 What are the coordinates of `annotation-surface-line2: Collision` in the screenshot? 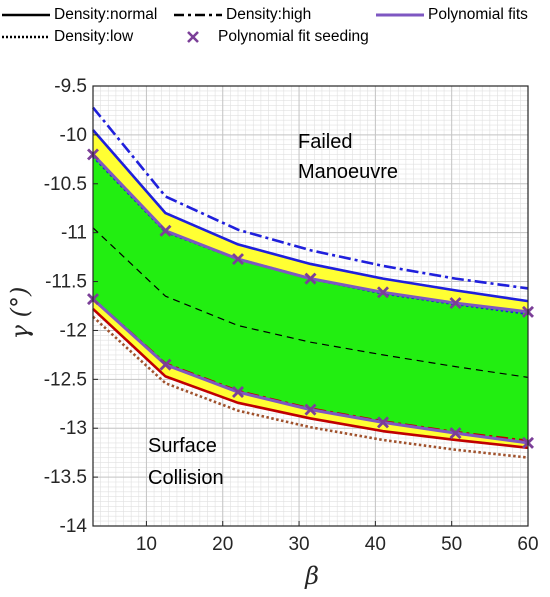 It's located at (186, 478).